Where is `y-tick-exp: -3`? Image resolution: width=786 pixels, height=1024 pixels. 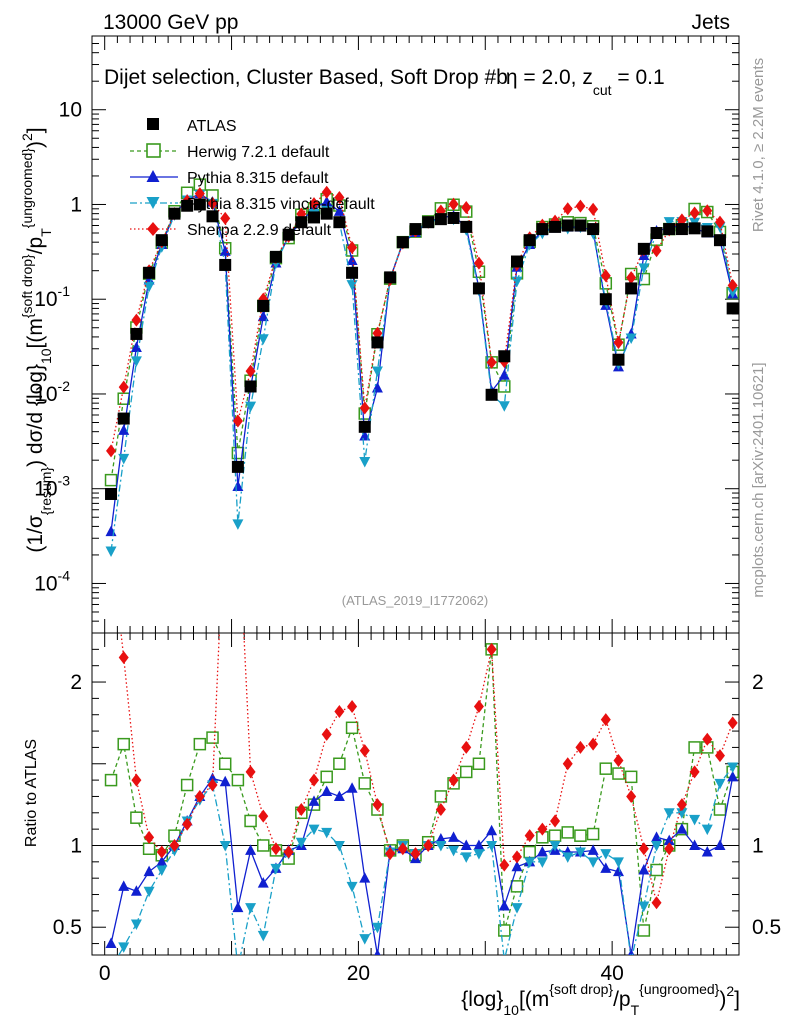
y-tick-exp: -3 is located at coordinates (64, 481).